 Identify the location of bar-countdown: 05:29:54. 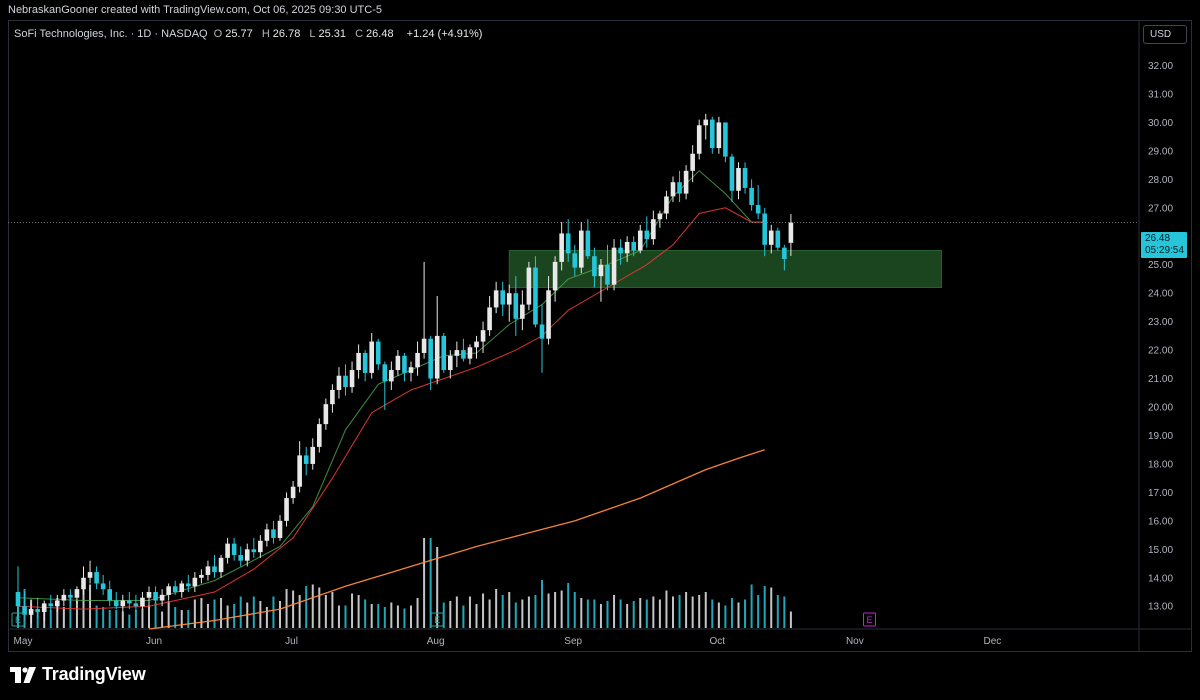
(1164, 250).